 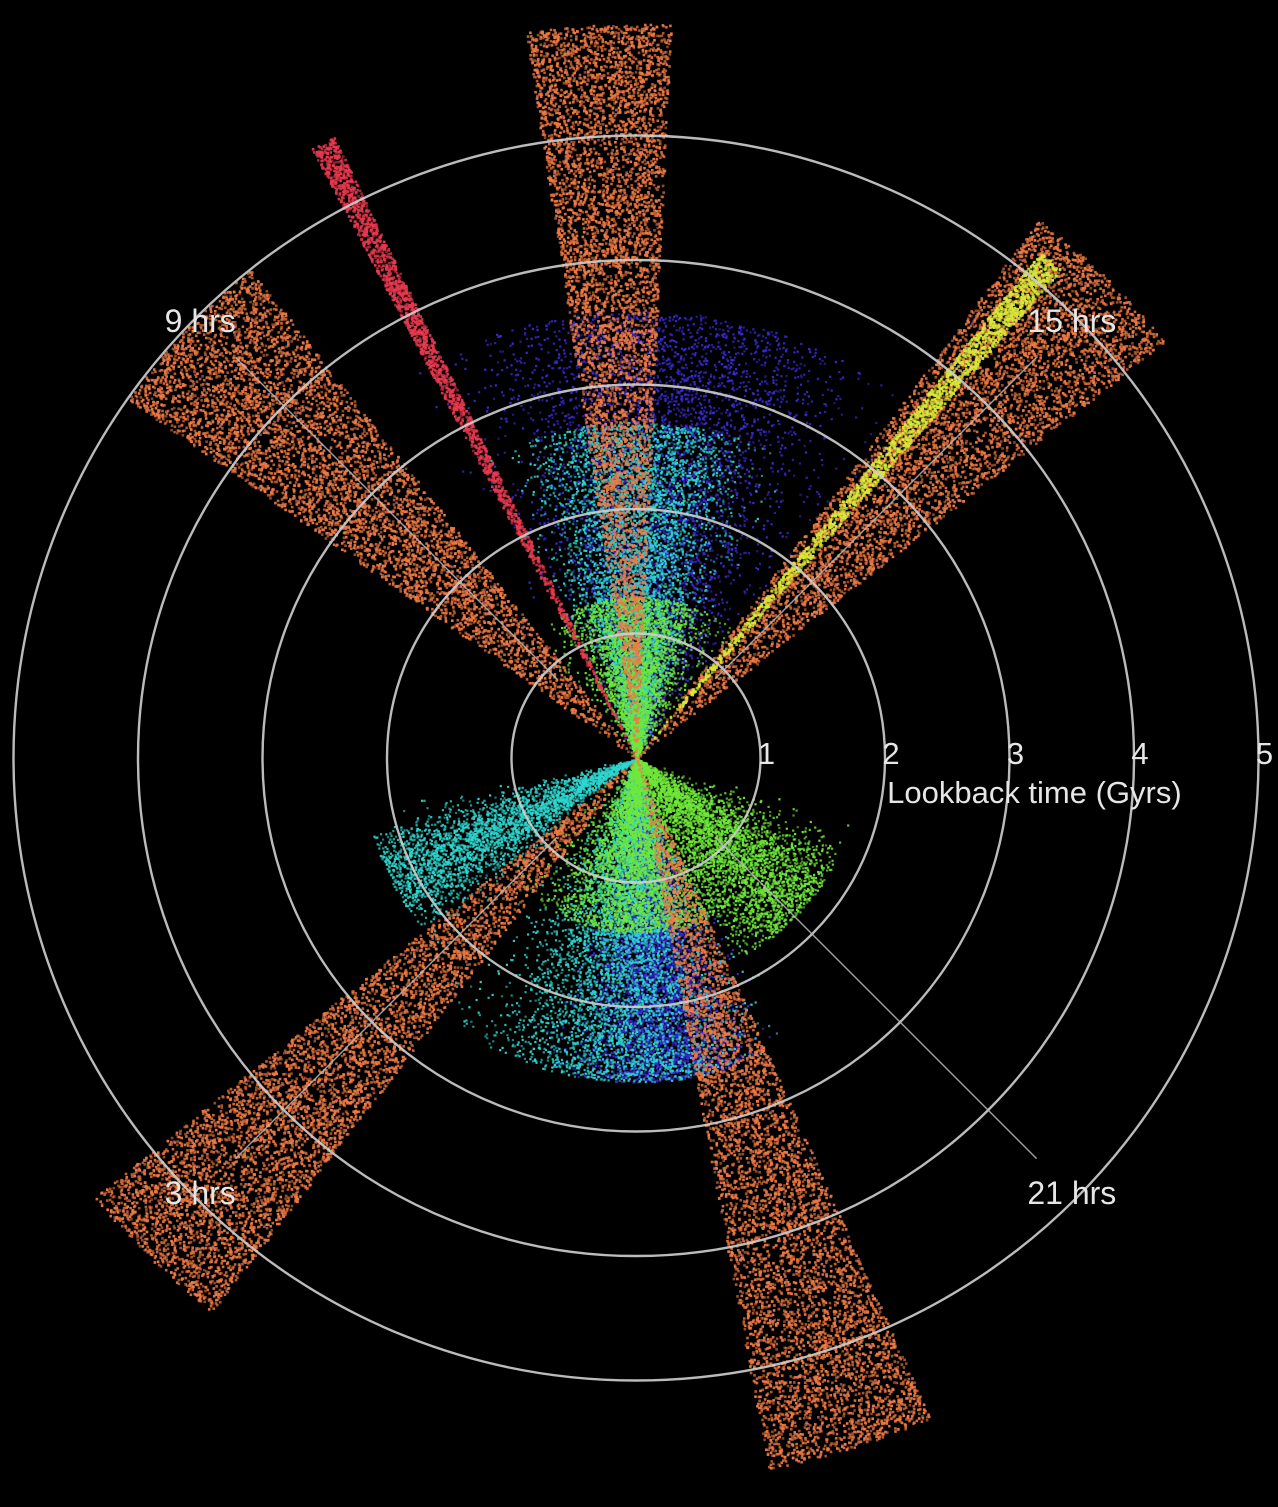 I want to click on radial-tick-label-5: 5, so click(x=1264, y=753).